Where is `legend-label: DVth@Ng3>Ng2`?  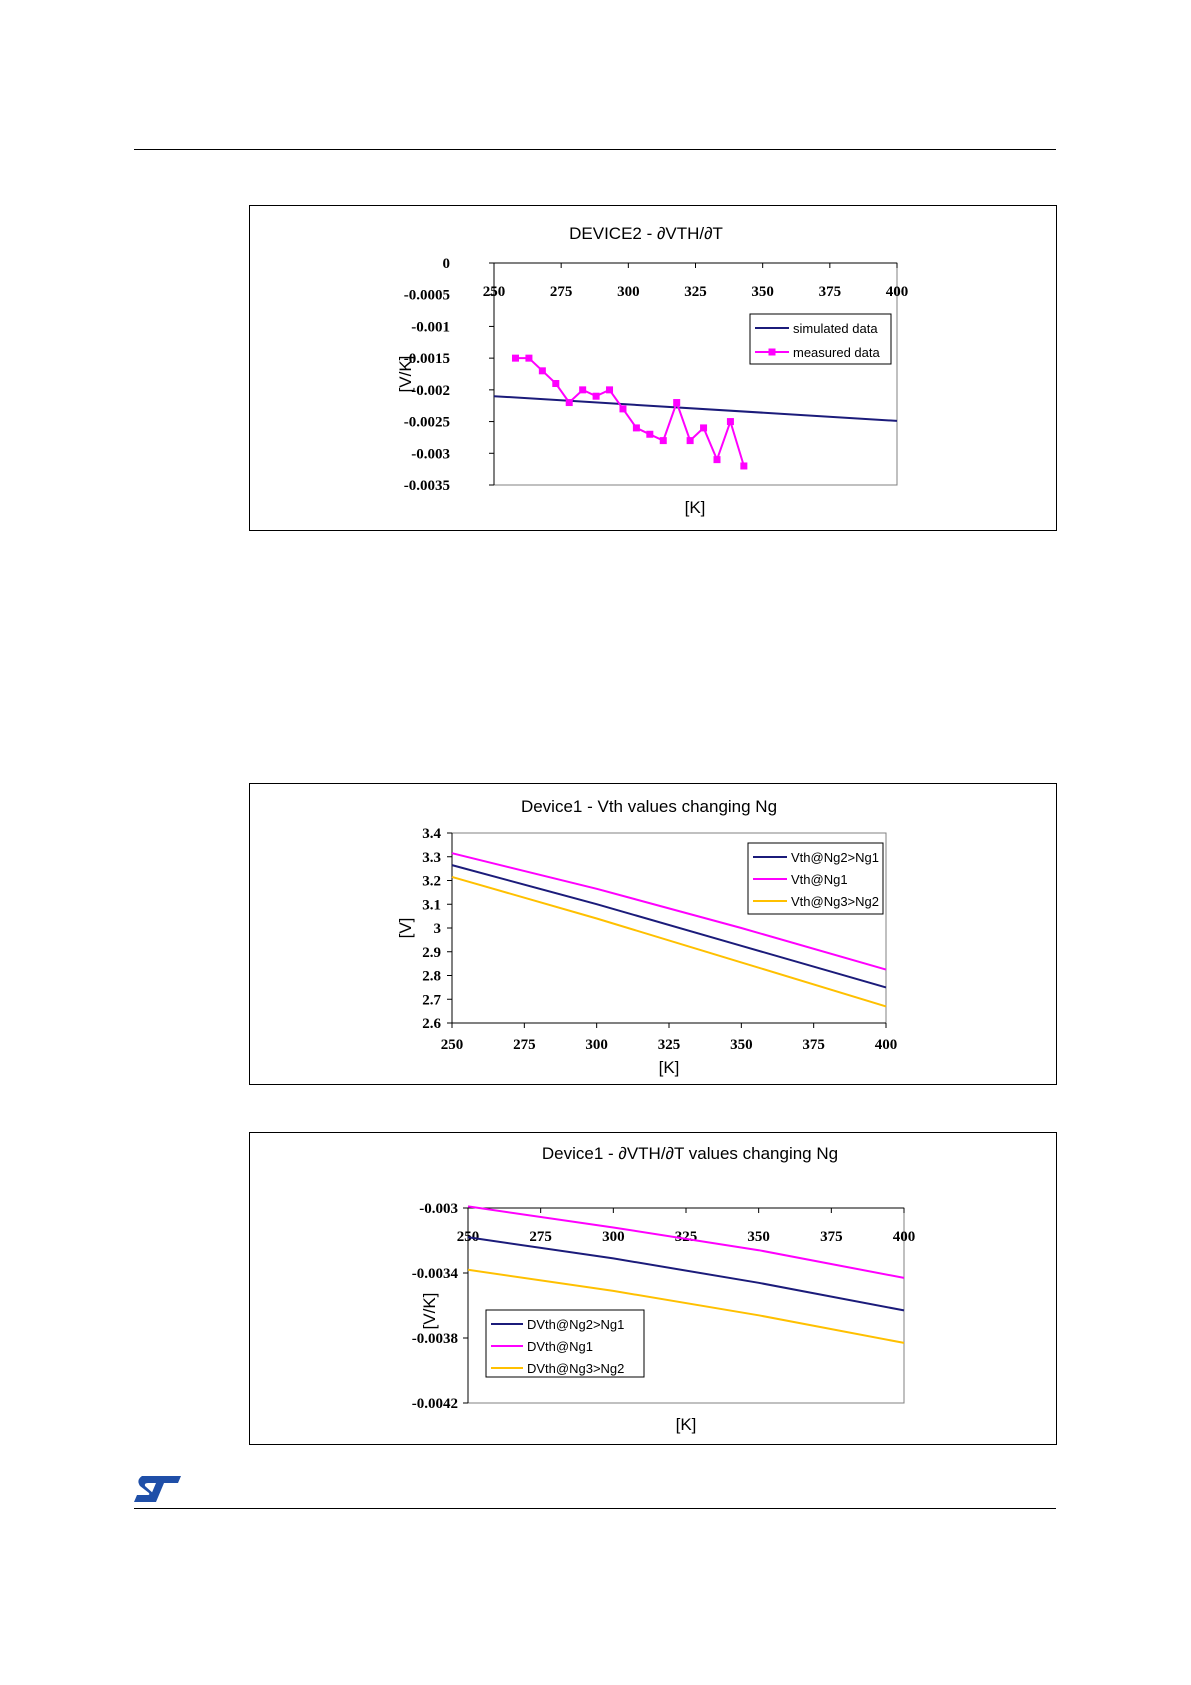
legend-label: DVth@Ng3>Ng2 is located at coordinates (575, 1368).